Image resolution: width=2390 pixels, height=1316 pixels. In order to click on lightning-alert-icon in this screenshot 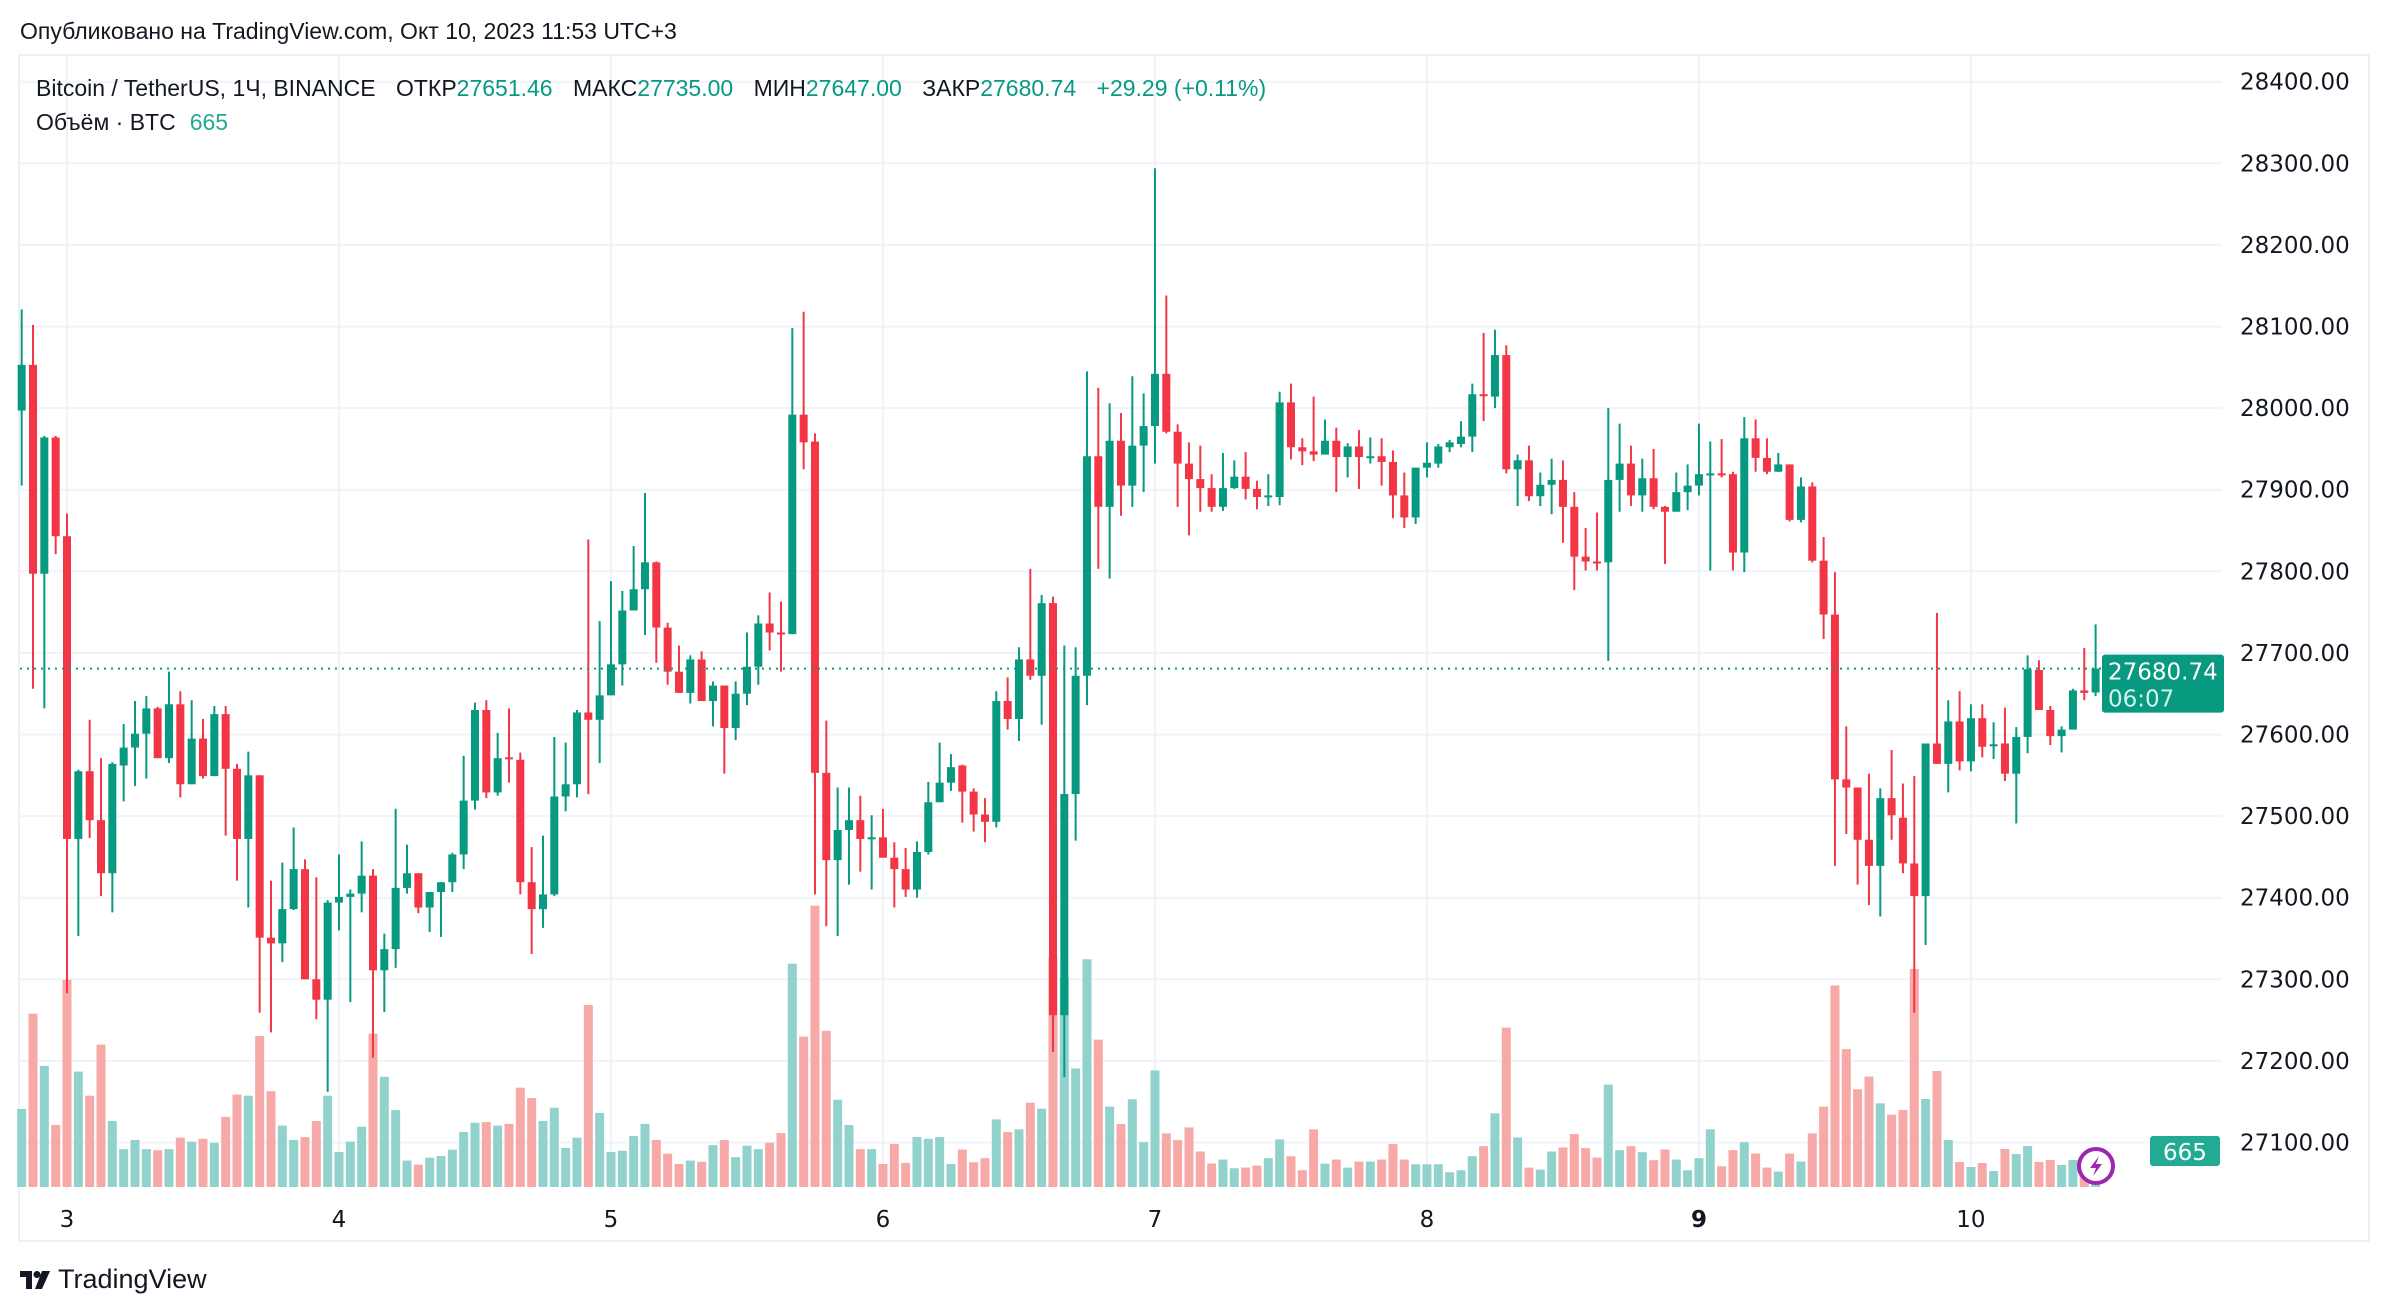, I will do `click(2096, 1166)`.